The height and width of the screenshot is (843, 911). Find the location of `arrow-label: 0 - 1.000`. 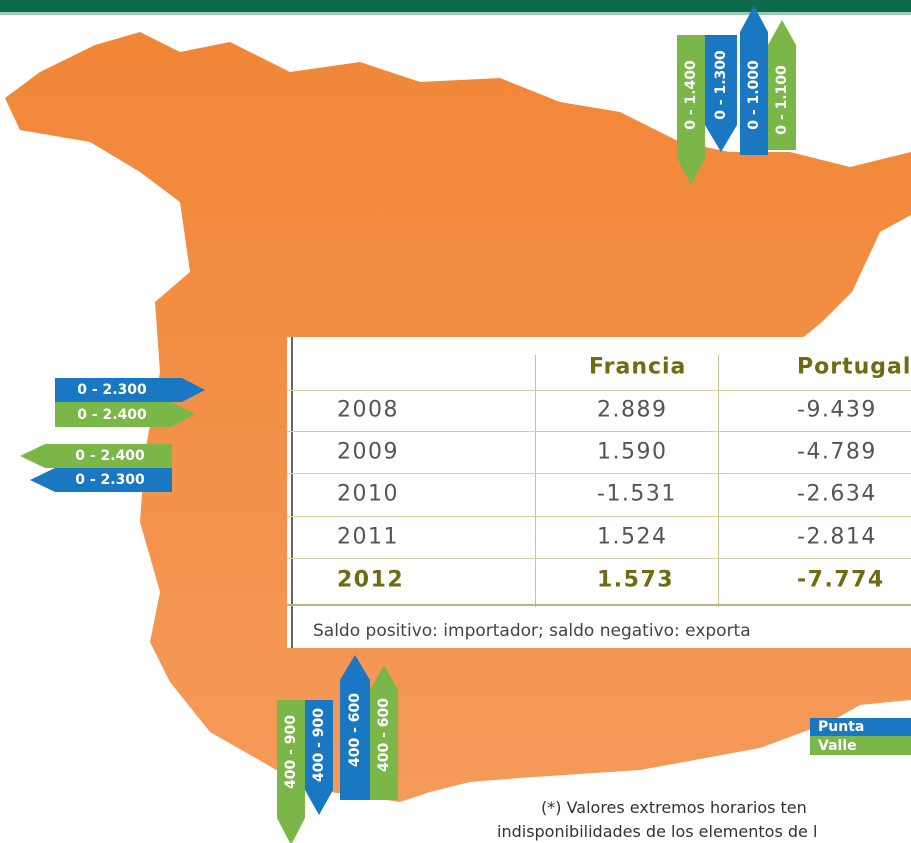

arrow-label: 0 - 1.000 is located at coordinates (754, 95).